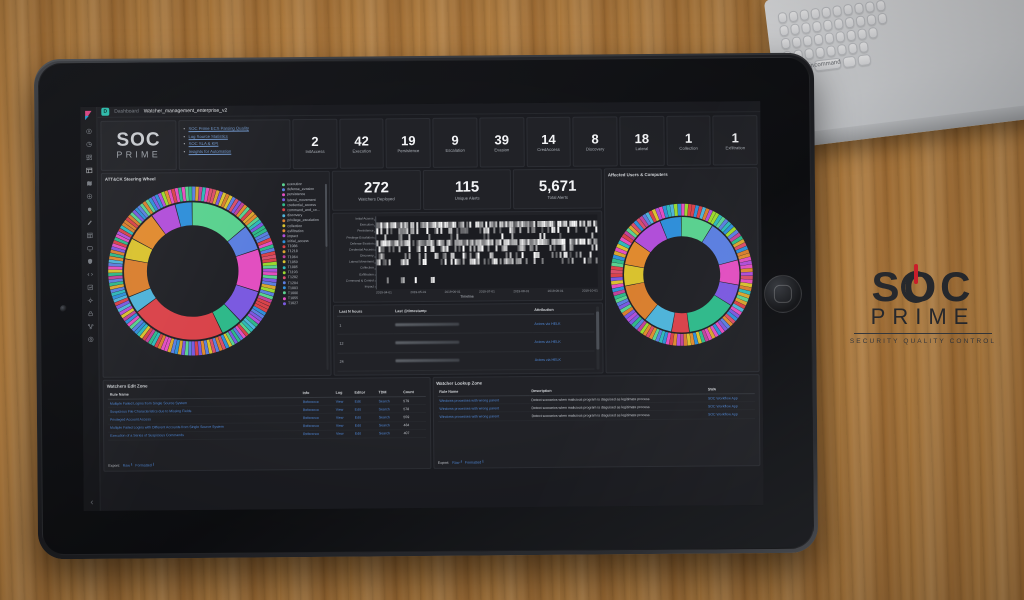  I want to click on metric-collection: 1 Collection, so click(688, 140).